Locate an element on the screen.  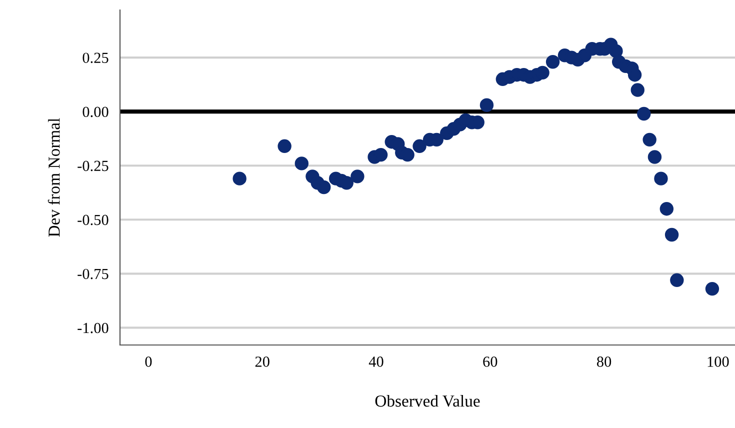
y-tick-label: -0.50 is located at coordinates (93, 220).